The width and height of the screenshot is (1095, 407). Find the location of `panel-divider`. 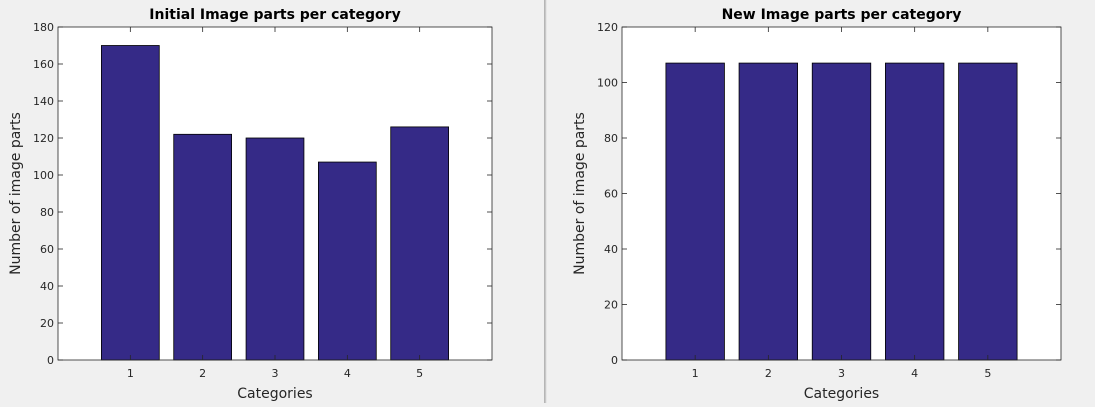

panel-divider is located at coordinates (545, 201).